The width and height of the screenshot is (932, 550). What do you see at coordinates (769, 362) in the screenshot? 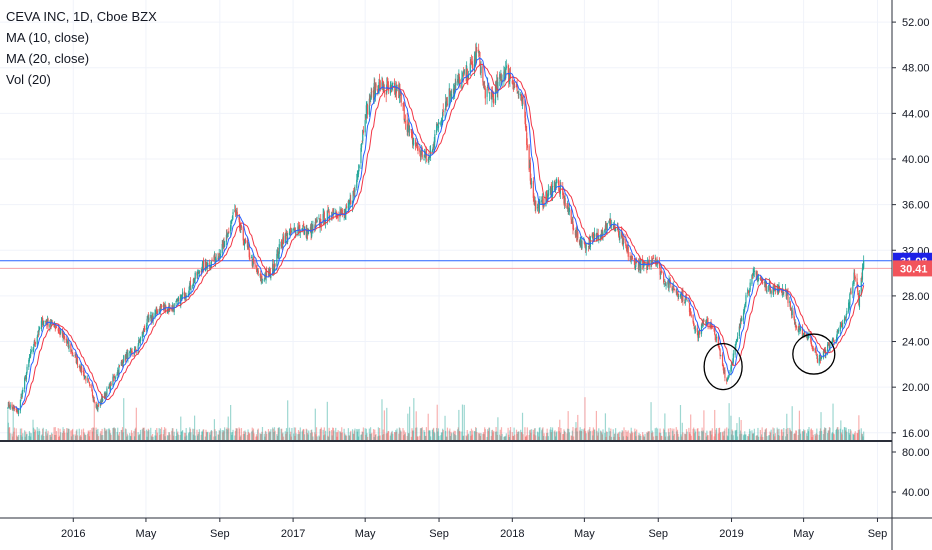
I see `drawn-annotations` at bounding box center [769, 362].